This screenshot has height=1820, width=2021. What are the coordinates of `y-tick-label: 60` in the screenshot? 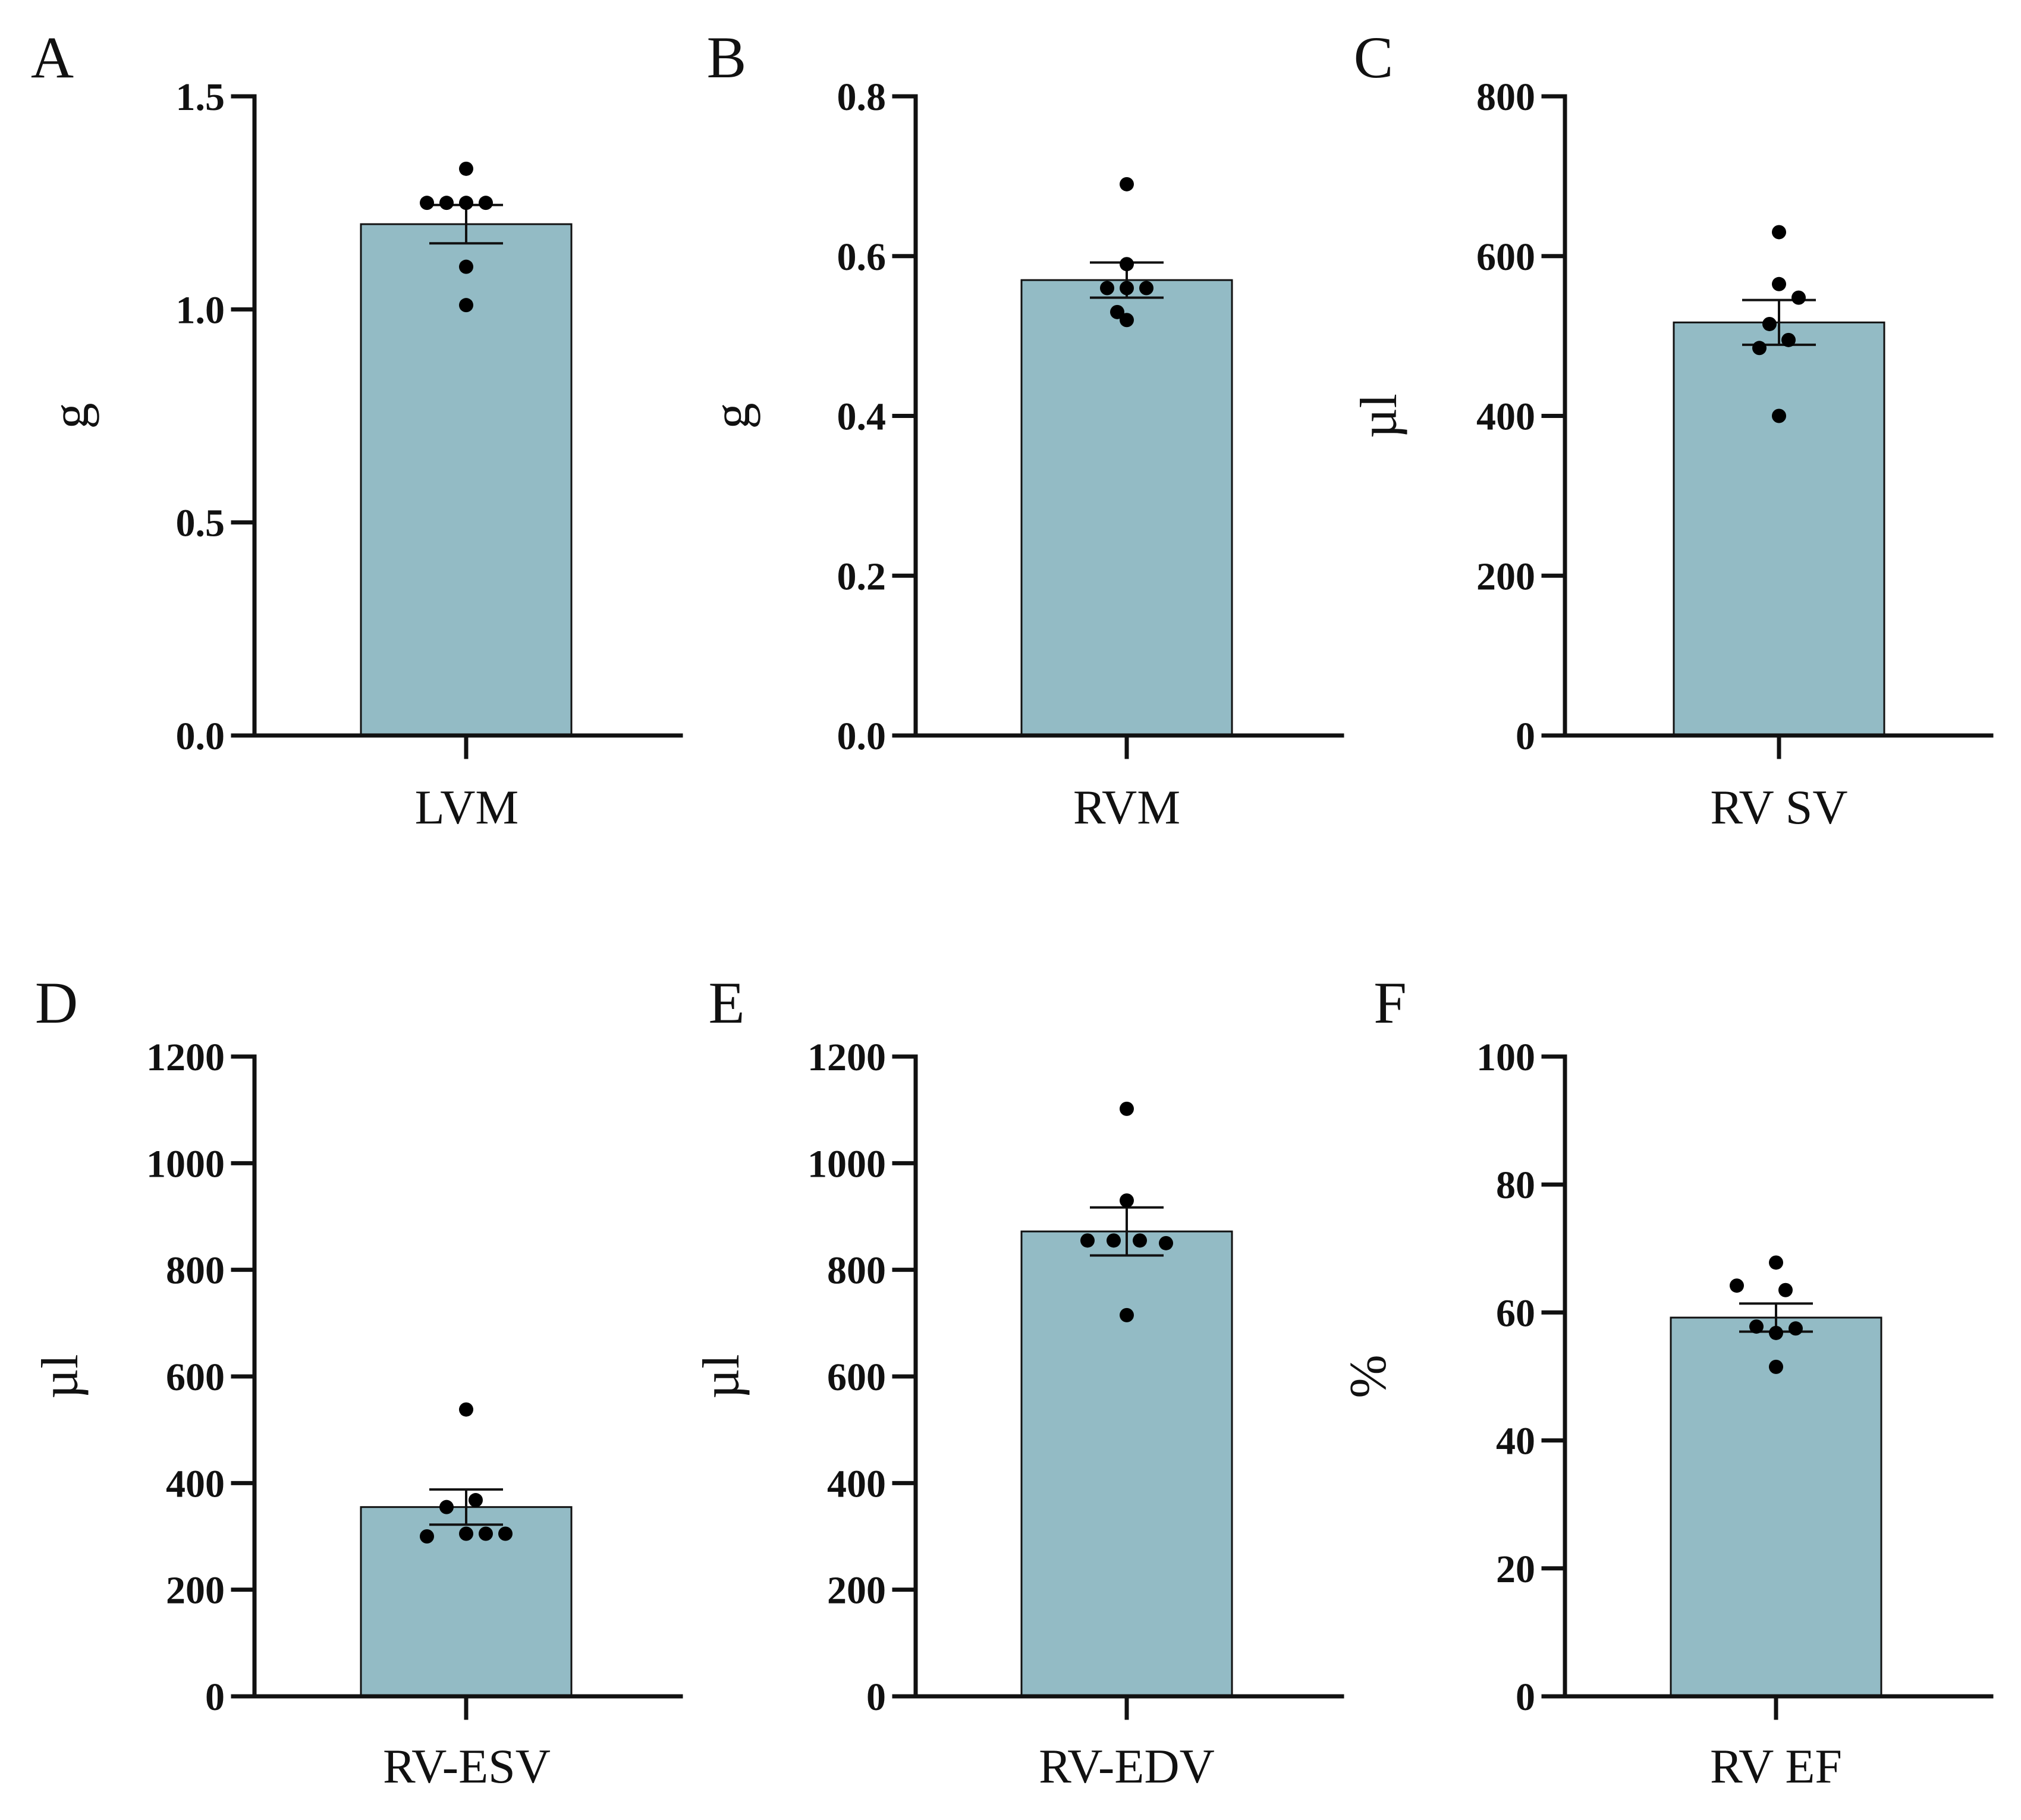 It's located at (1515, 1313).